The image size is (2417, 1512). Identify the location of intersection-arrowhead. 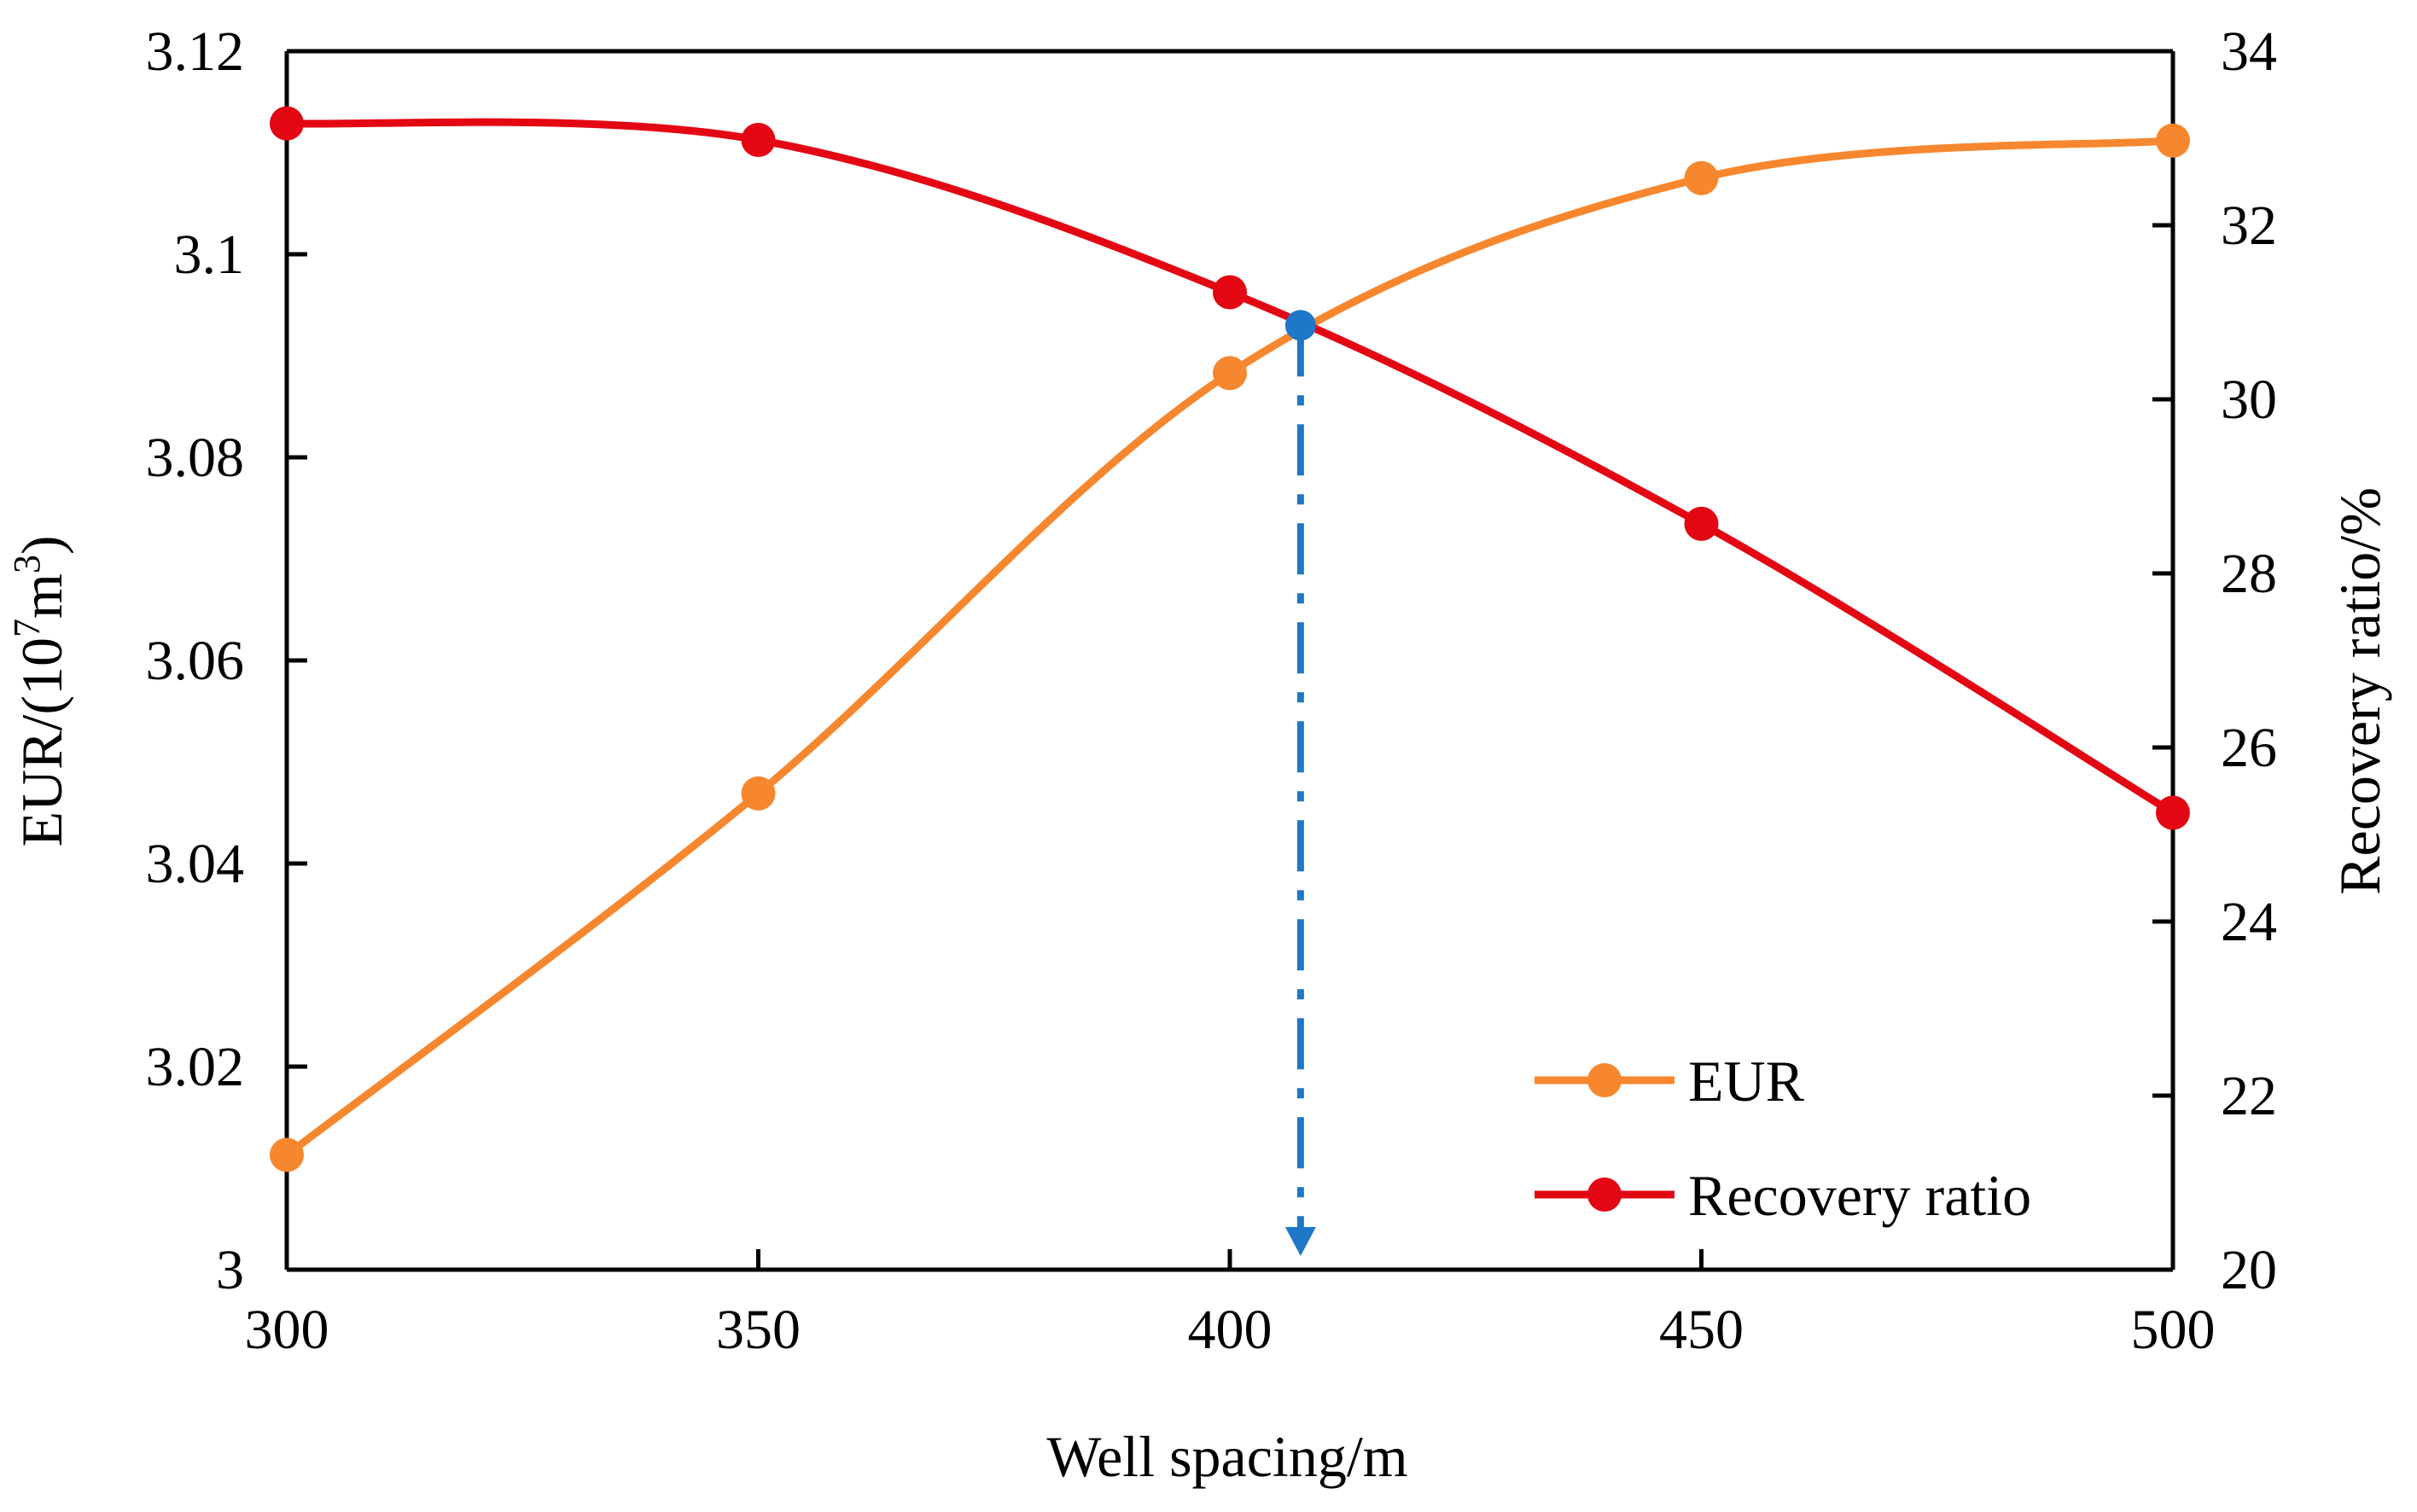
(1300, 1241).